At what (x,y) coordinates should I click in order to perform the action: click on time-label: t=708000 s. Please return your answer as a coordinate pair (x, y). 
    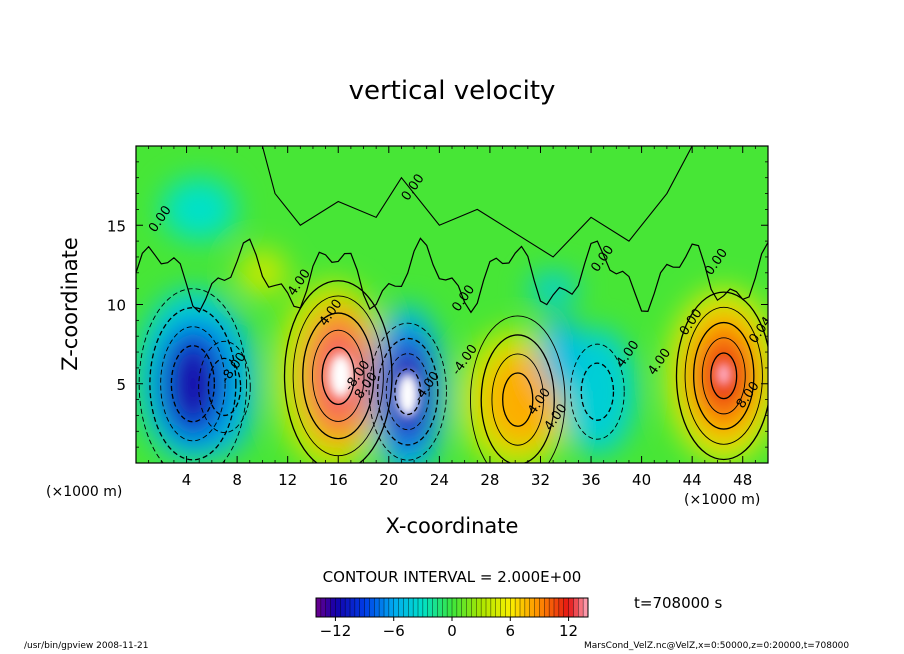
    Looking at the image, I should click on (678, 603).